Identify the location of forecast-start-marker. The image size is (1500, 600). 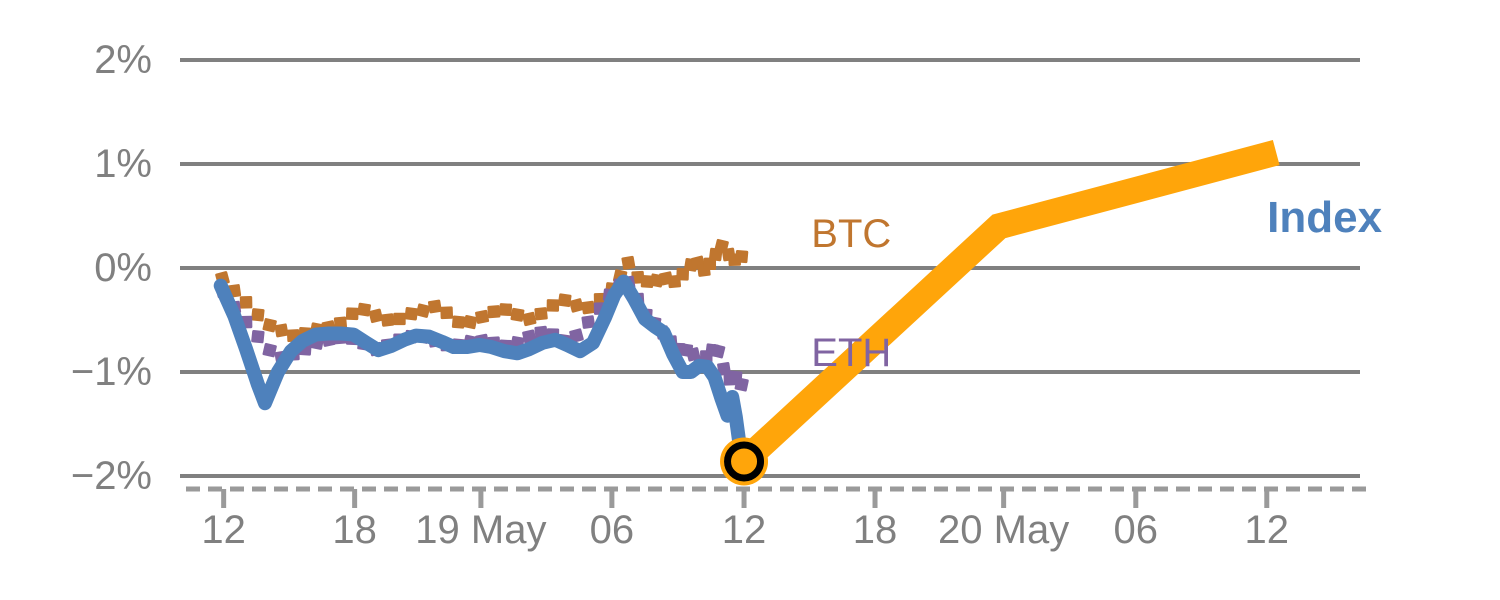
(744, 461).